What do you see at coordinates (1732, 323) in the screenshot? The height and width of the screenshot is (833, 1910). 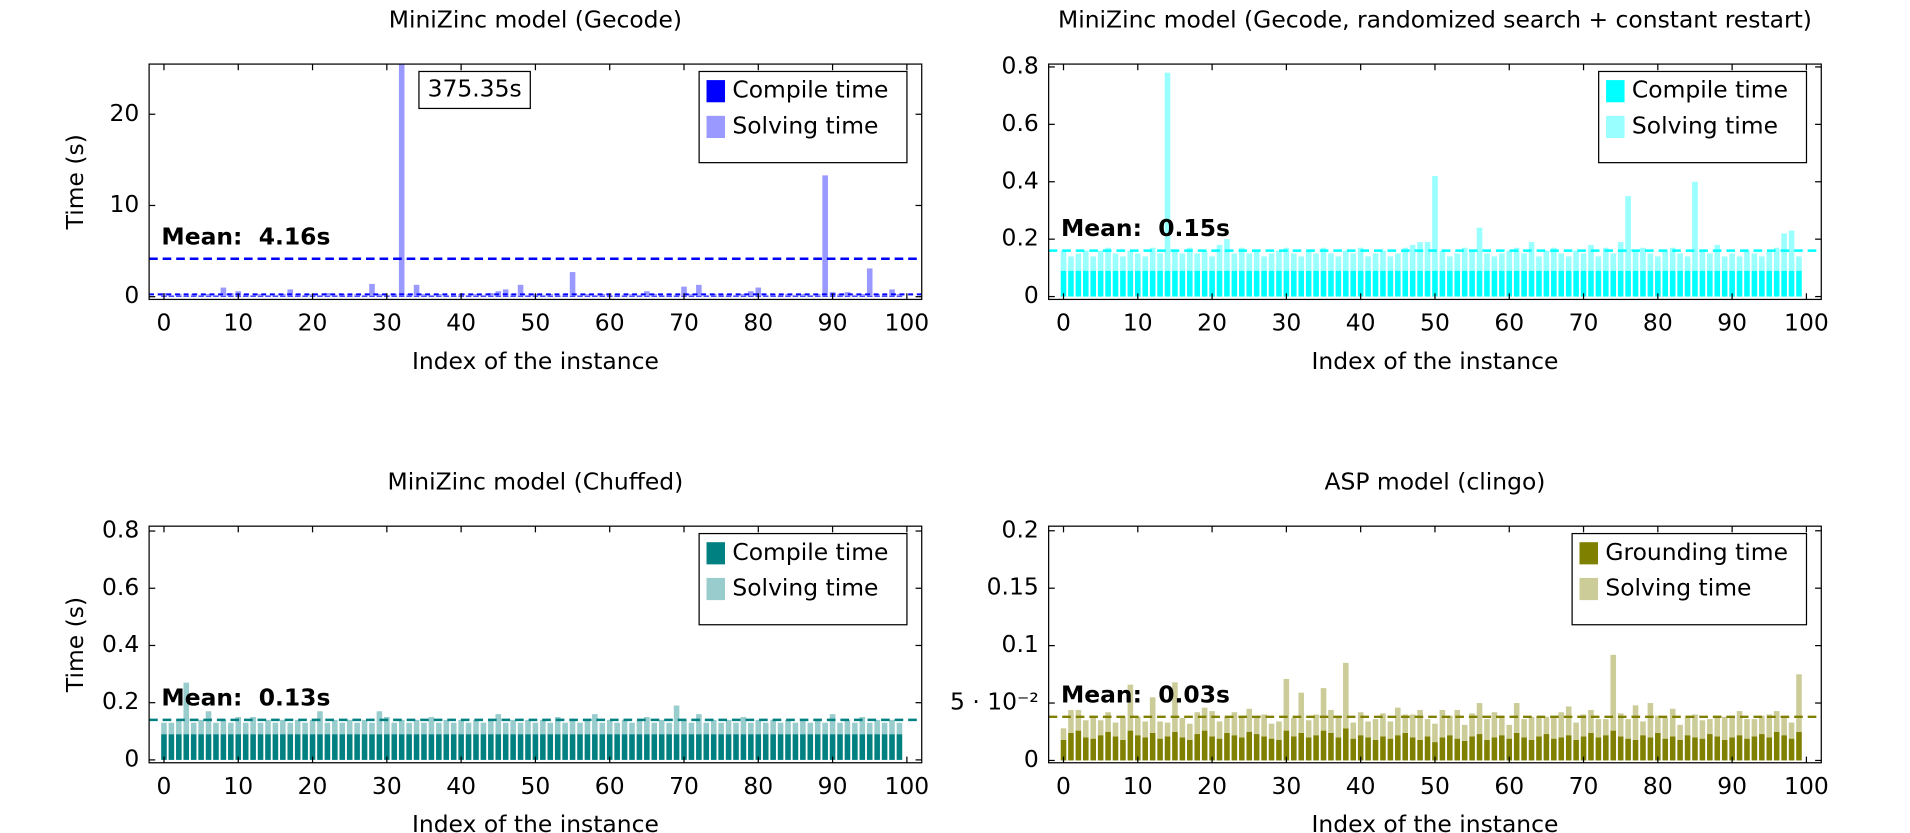 I see `x-tick-label: 90` at bounding box center [1732, 323].